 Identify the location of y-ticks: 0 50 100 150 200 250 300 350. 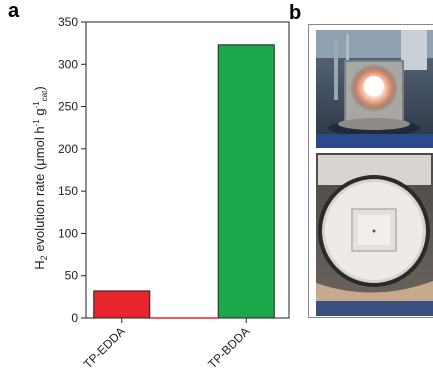
(72, 170).